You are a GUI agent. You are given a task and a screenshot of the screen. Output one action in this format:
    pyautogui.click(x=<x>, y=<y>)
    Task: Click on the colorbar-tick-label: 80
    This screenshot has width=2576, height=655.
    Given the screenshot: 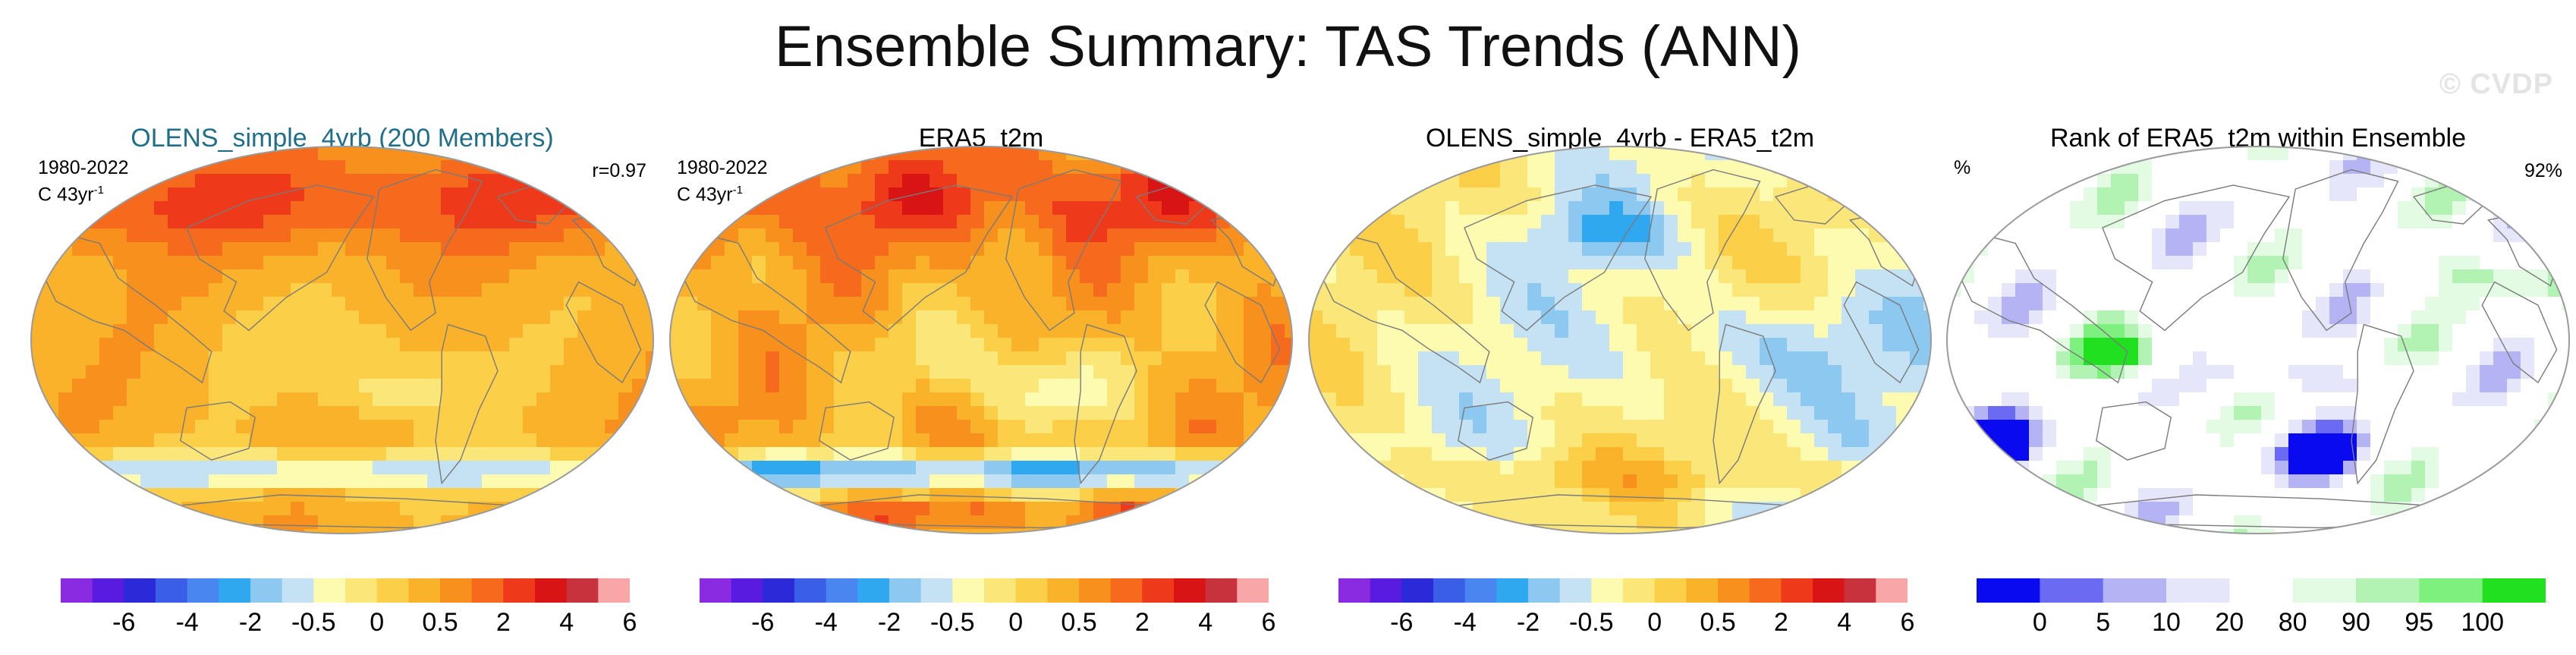 What is the action you would take?
    pyautogui.click(x=2292, y=622)
    